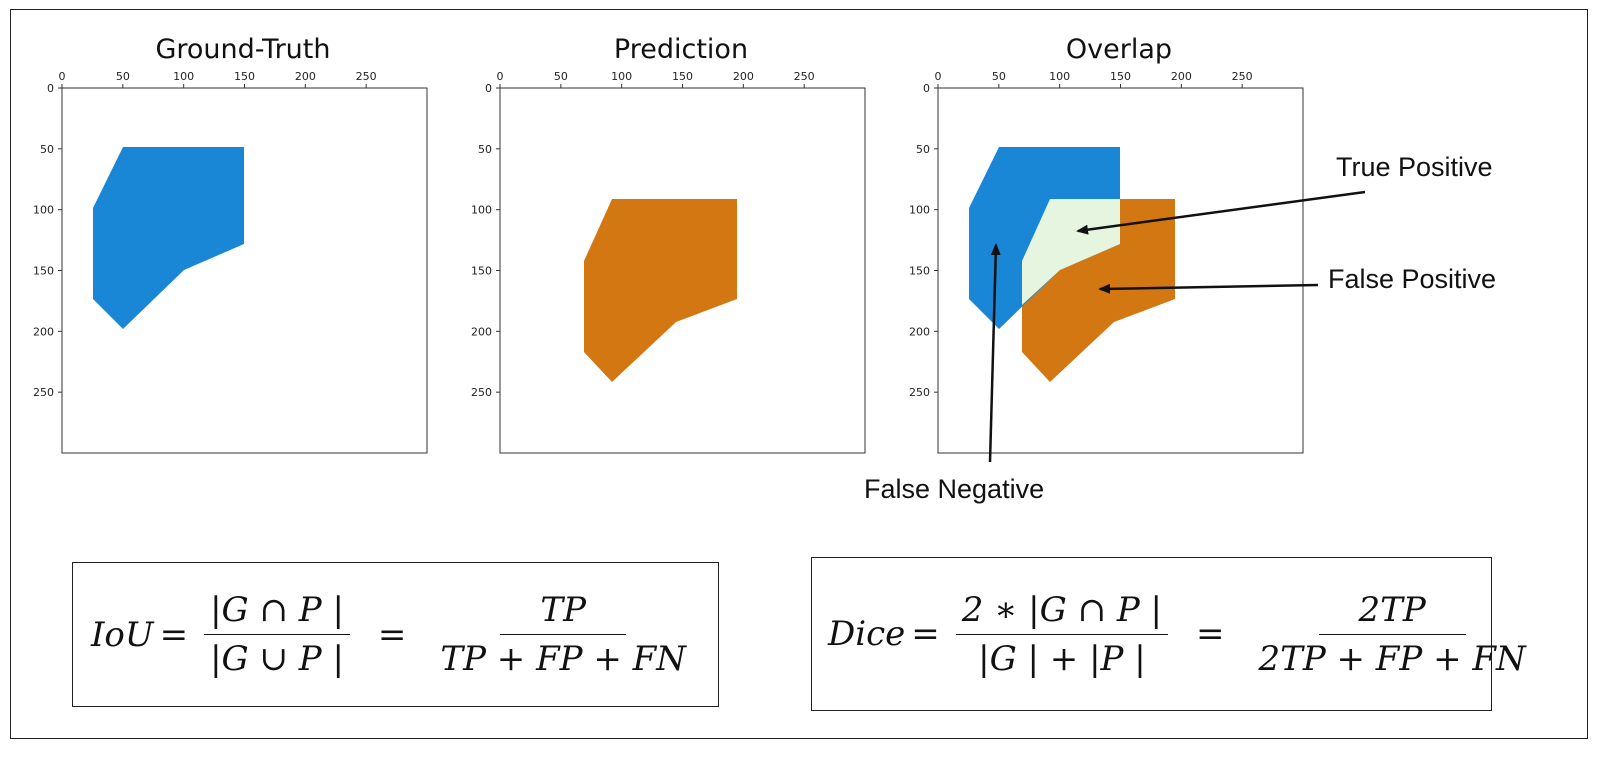  I want to click on dice-set-fraction: 2 ∗ |G ∩ P | |G | + |P |, so click(1062, 634).